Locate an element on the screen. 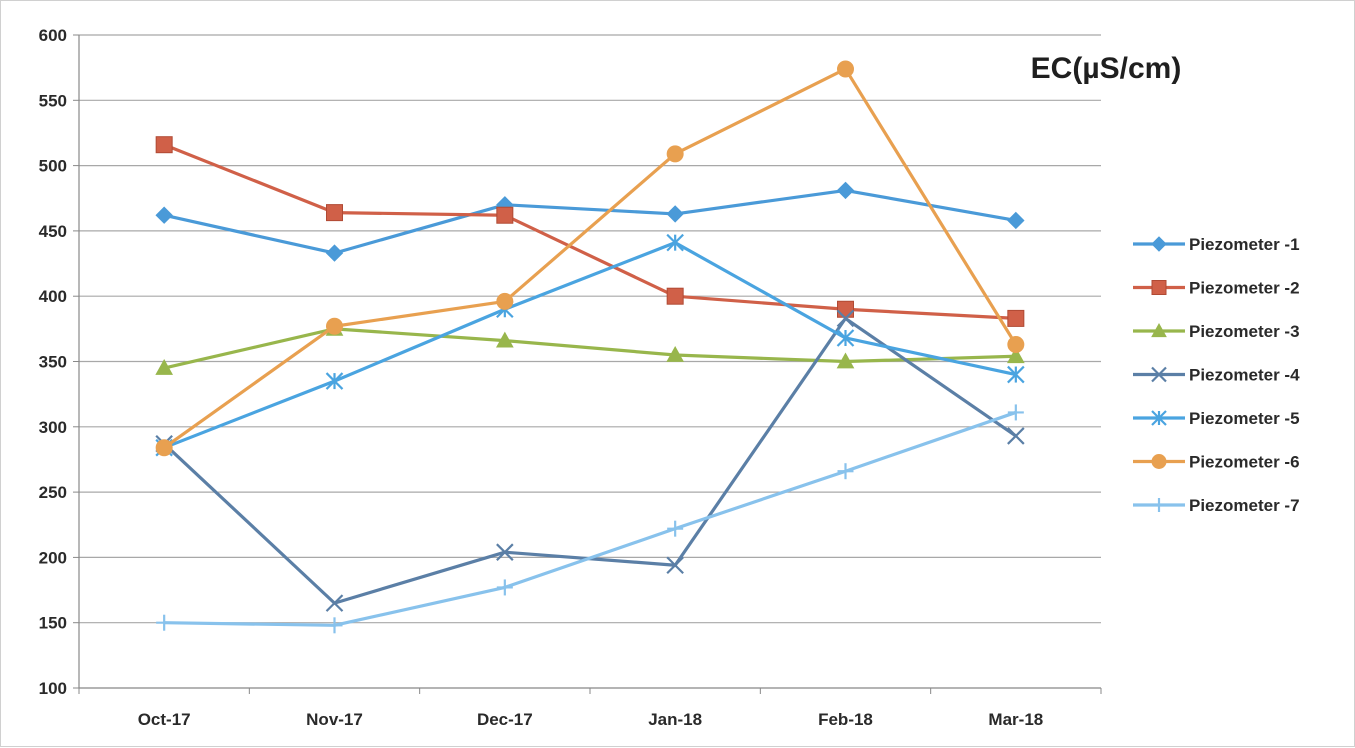  legend-entry: Piezometer -4 is located at coordinates (1216, 375).